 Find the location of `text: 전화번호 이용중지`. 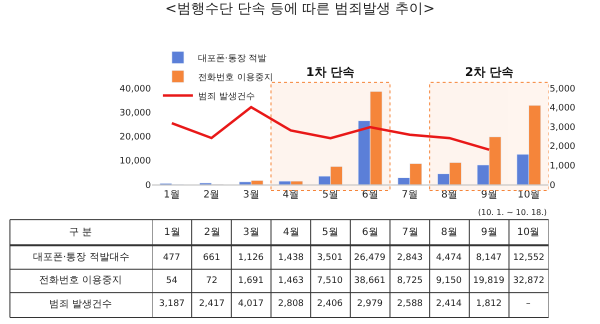

text: 전화번호 이용중지 is located at coordinates (80, 280).